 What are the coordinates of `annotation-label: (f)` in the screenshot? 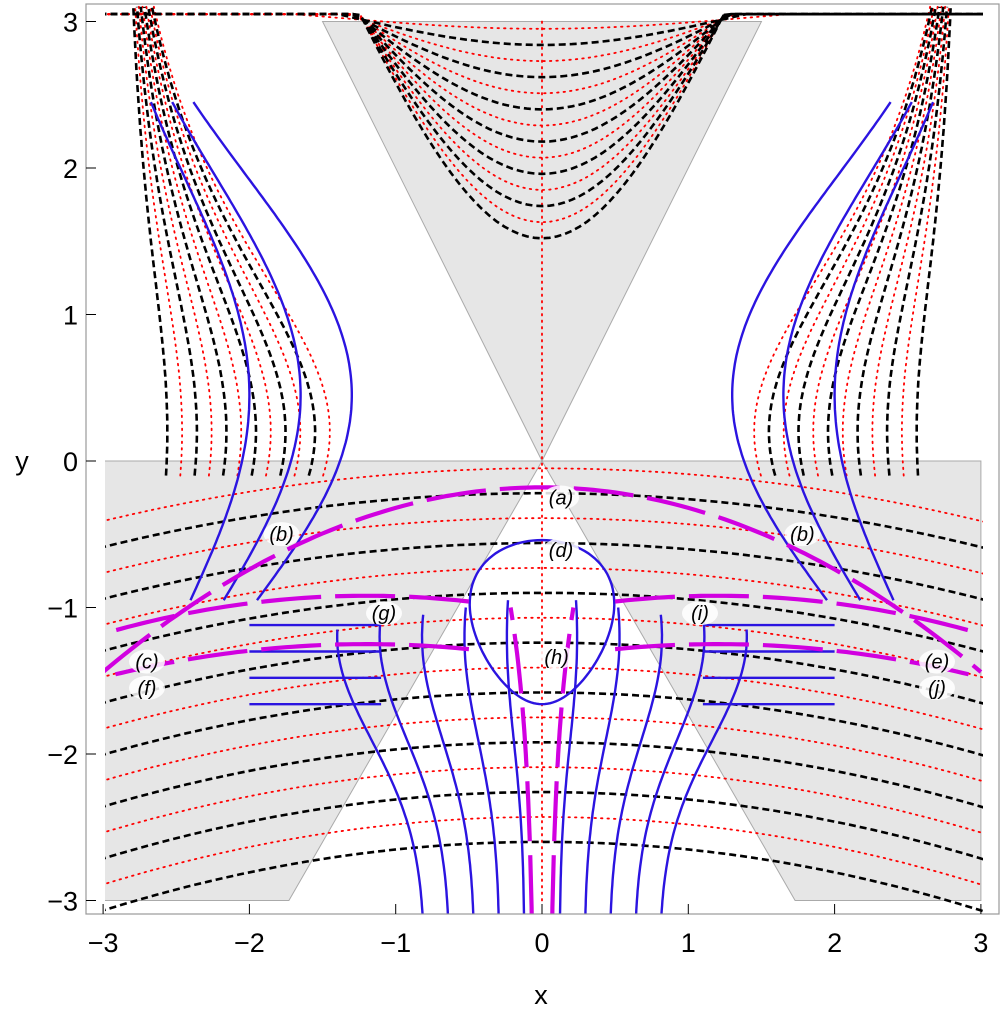 It's located at (147, 689).